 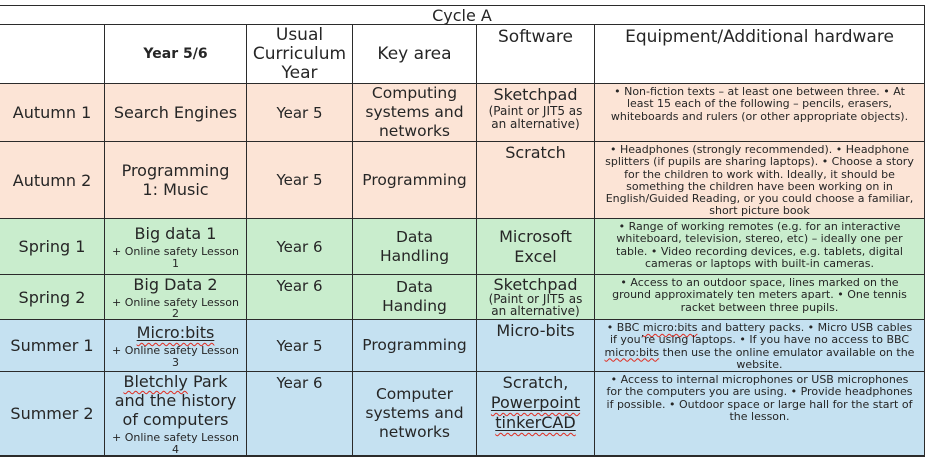 I want to click on term-summer-2: Summer 2, so click(x=52, y=414).